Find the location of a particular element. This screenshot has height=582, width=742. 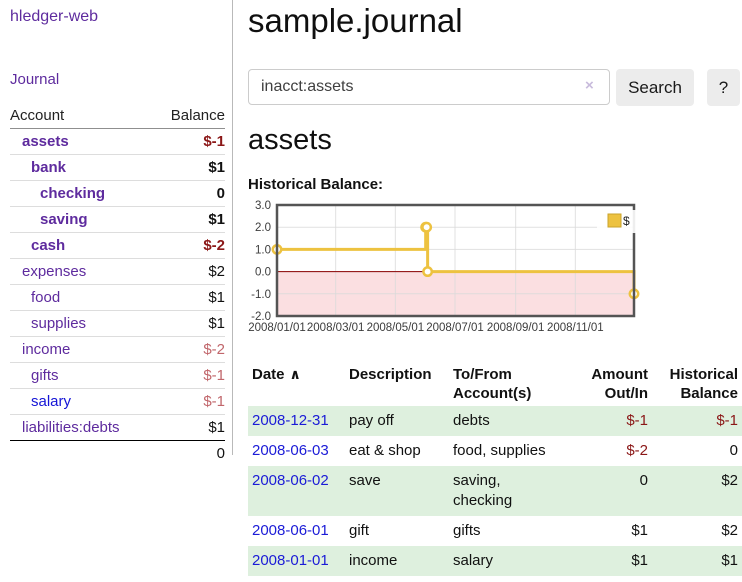

transaction-description: eat & shop is located at coordinates (385, 450).